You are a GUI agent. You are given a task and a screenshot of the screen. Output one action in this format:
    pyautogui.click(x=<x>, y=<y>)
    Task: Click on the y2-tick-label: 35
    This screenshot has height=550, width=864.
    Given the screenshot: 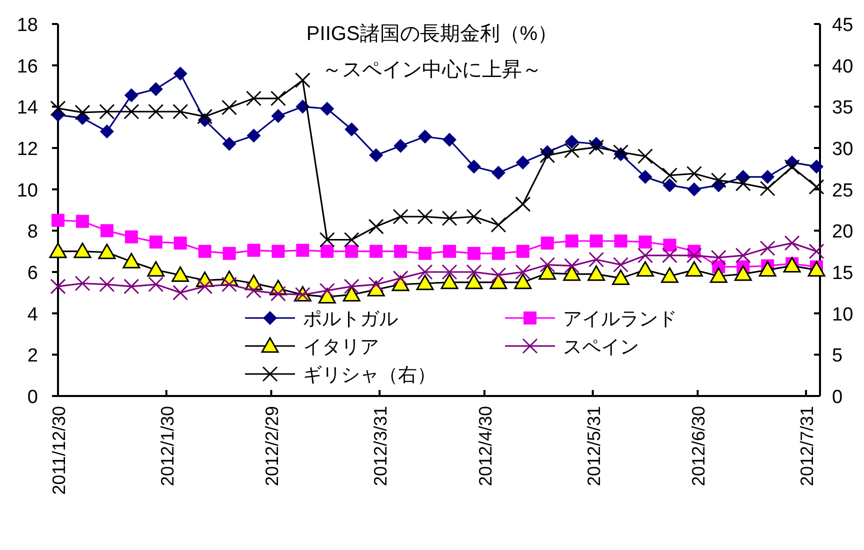 What is the action you would take?
    pyautogui.click(x=843, y=108)
    